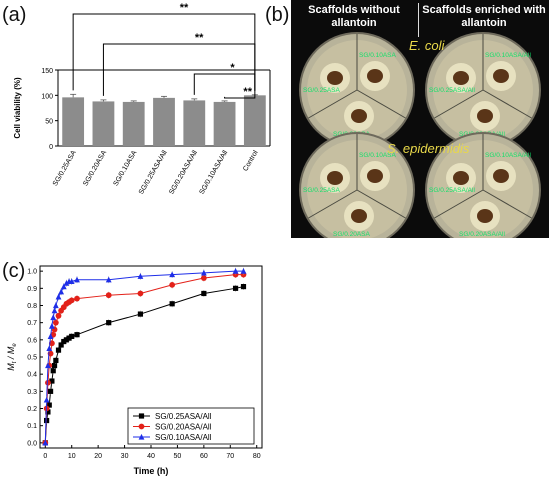  Describe the element at coordinates (183, 427) in the screenshot. I see `legend-label: SG/0.20ASA/All` at that location.